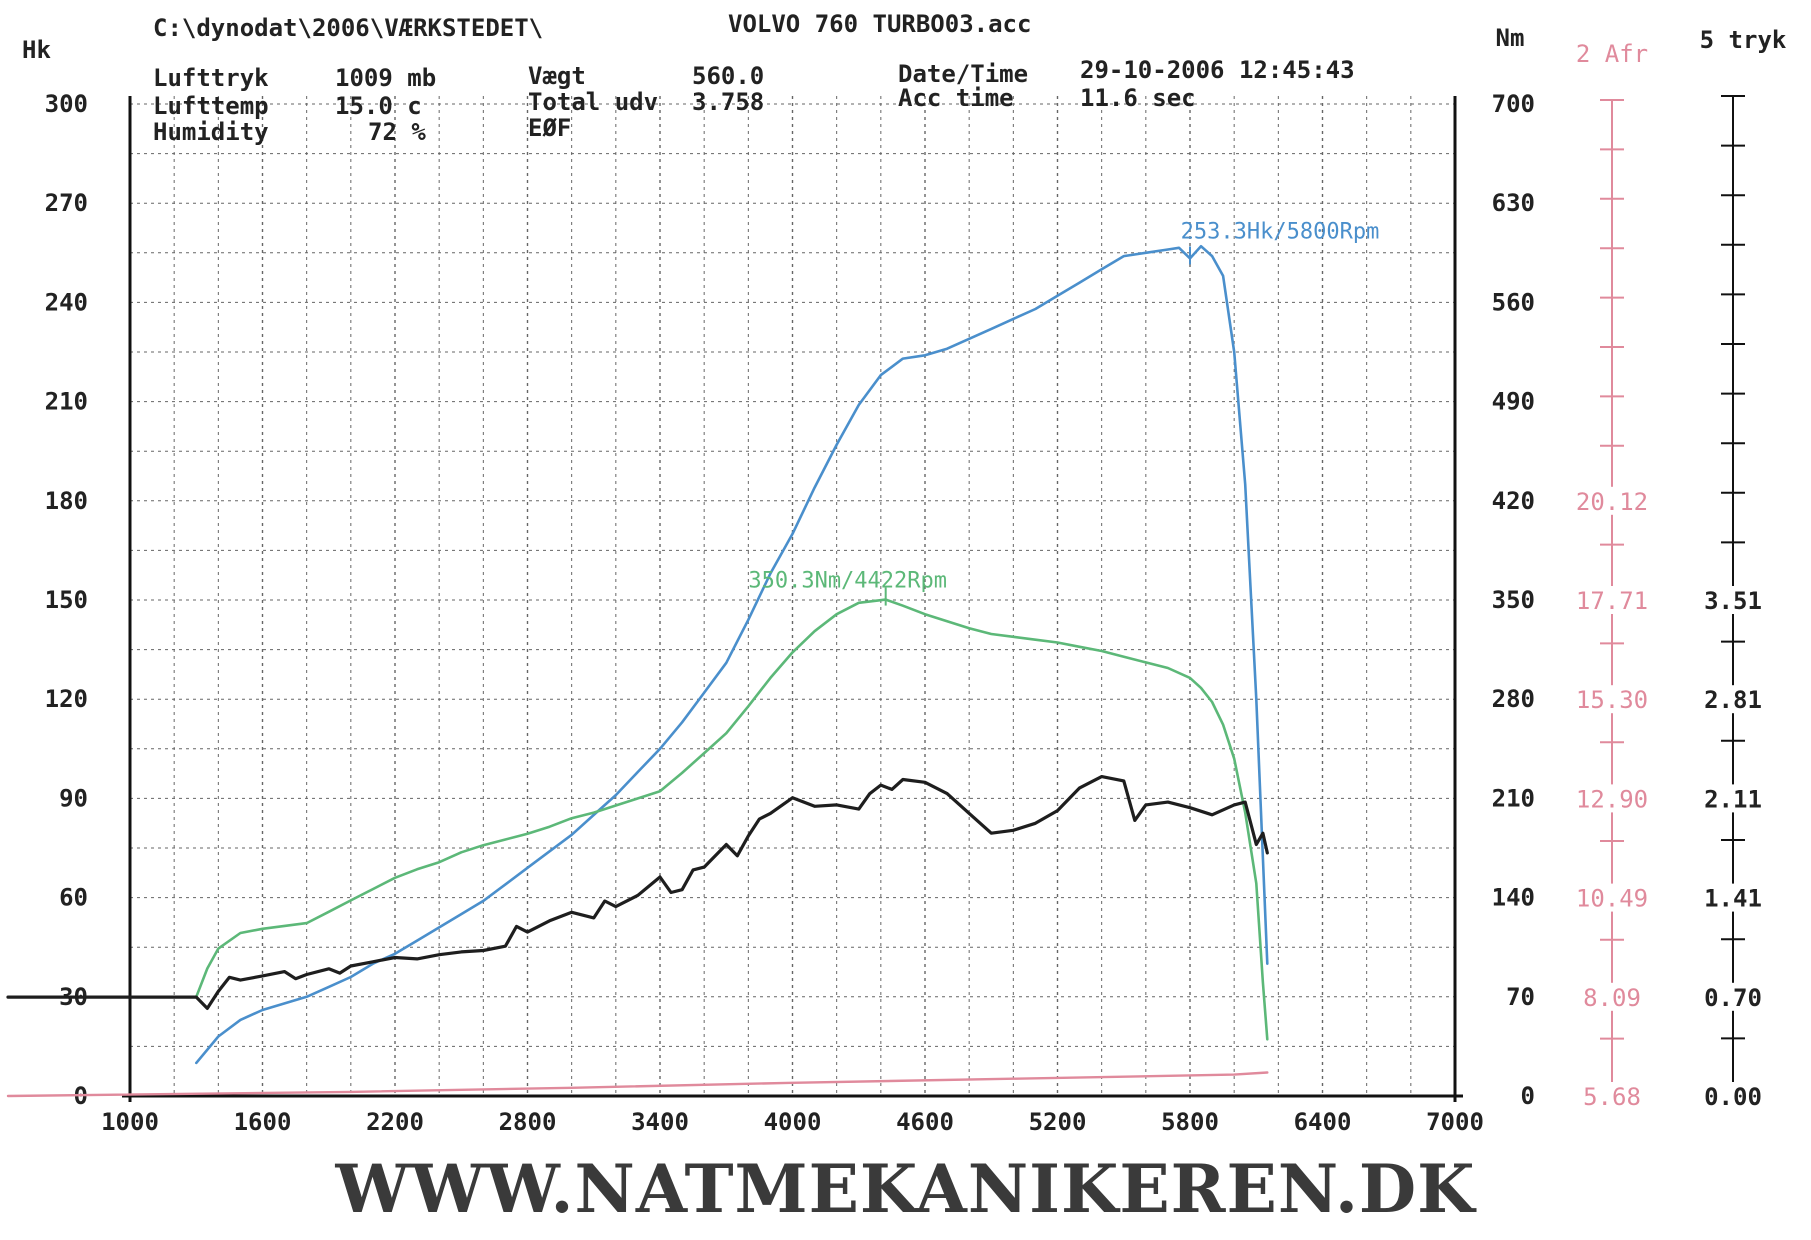 Image resolution: width=1811 pixels, height=1240 pixels. What do you see at coordinates (1513, 898) in the screenshot?
I see `nm-tick-label: 140` at bounding box center [1513, 898].